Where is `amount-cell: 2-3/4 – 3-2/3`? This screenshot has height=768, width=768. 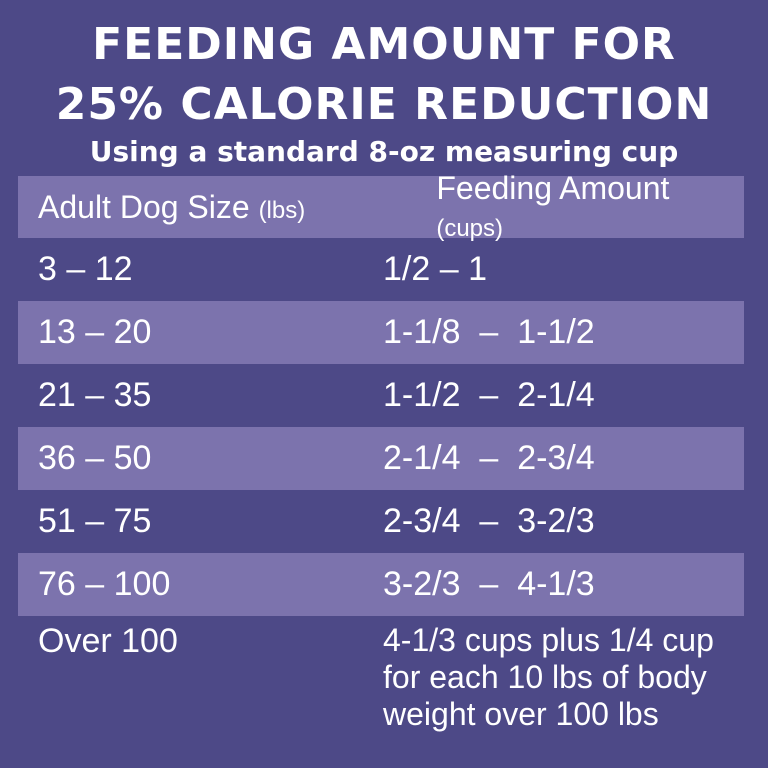
amount-cell: 2-3/4 – 3-2/3 is located at coordinates (489, 521).